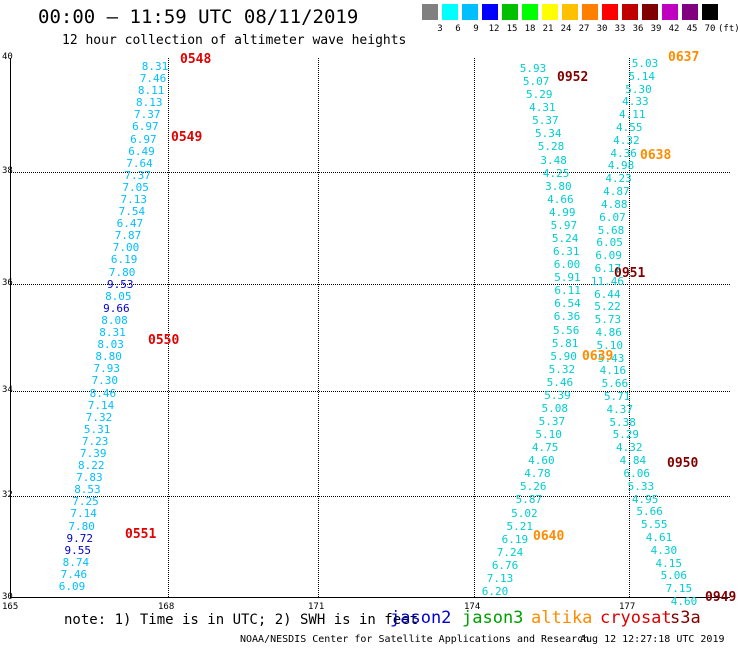 The image size is (740, 650). What do you see at coordinates (608, 332) in the screenshot?
I see `wave-height-value: 4.86` at bounding box center [608, 332].